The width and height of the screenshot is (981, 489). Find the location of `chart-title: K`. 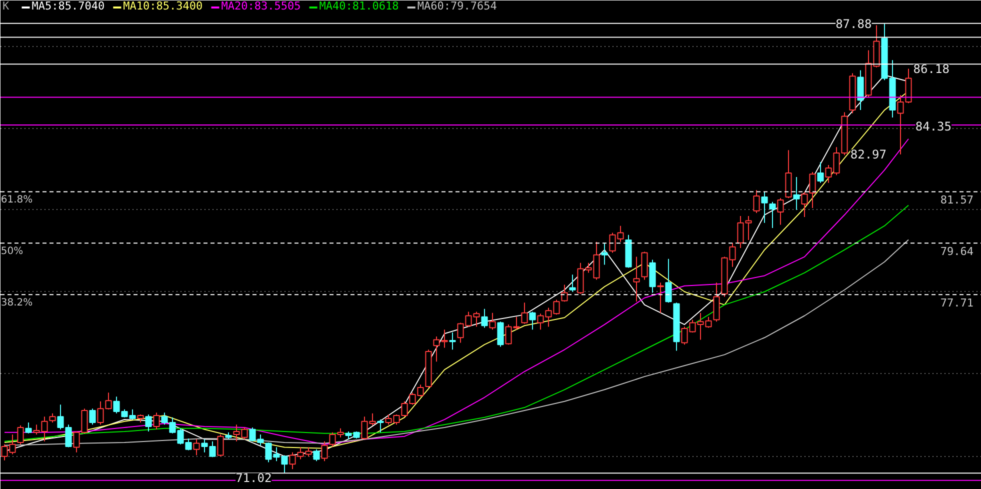

chart-title: K is located at coordinates (6, 6).